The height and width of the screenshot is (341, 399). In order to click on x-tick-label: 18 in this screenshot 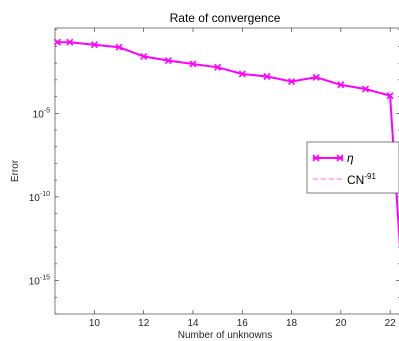, I will do `click(292, 323)`.